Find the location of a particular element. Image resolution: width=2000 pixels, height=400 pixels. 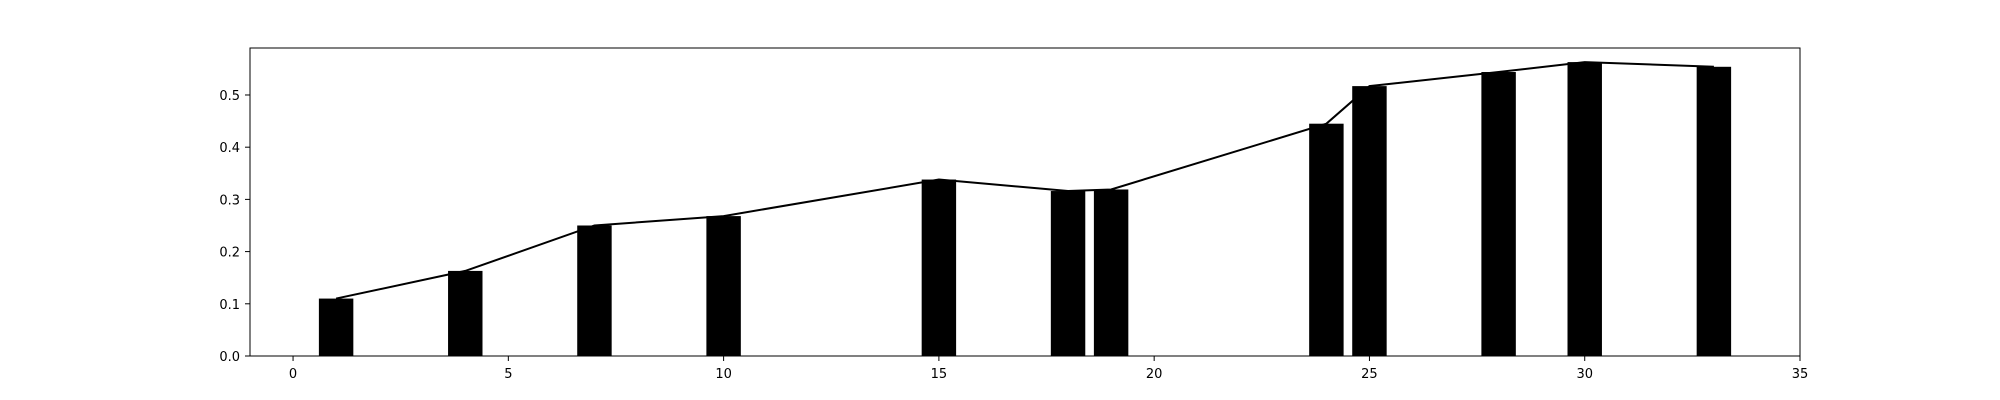

y-tick-label: 0.3 is located at coordinates (229, 200).